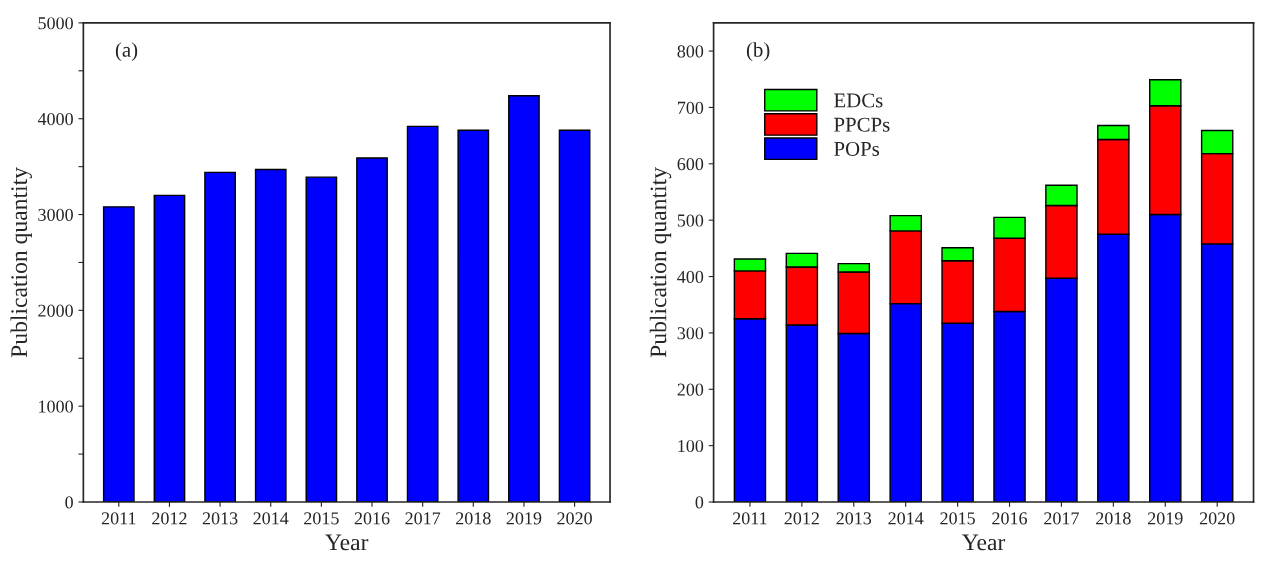 This screenshot has width=1263, height=565. I want to click on y-tick-label: 2000, so click(55, 310).